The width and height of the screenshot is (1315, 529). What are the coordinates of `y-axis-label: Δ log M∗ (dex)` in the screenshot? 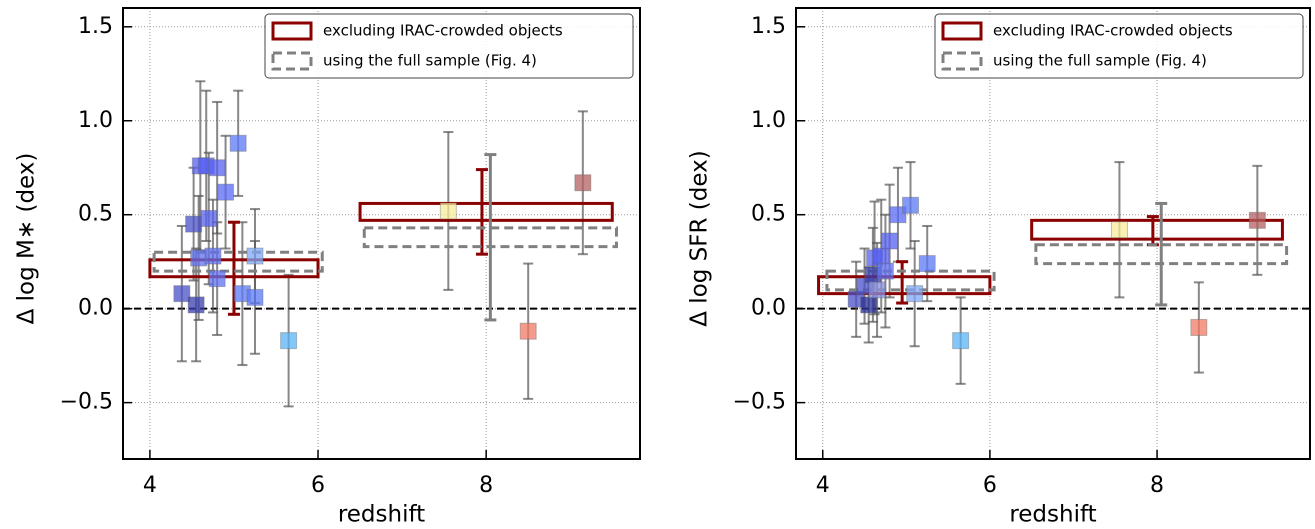 It's located at (27, 239).